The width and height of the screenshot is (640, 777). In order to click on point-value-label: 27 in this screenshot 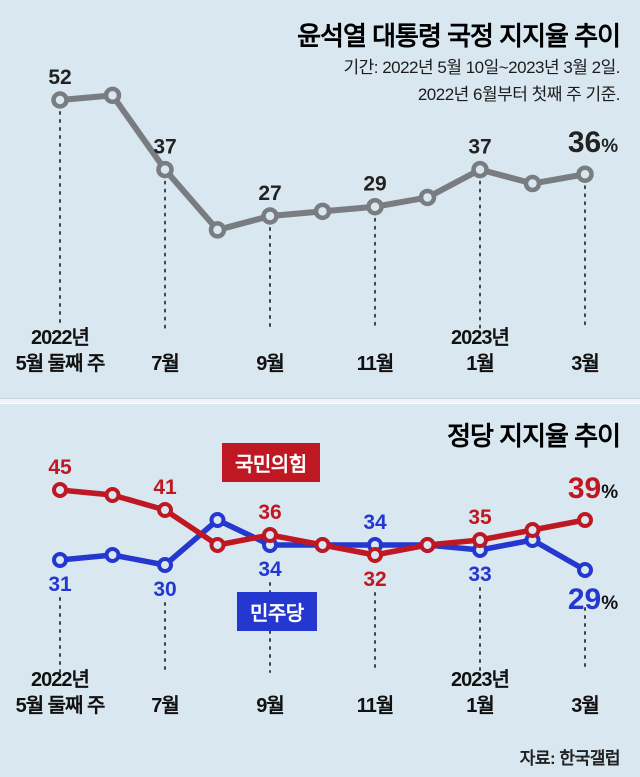, I will do `click(269, 193)`.